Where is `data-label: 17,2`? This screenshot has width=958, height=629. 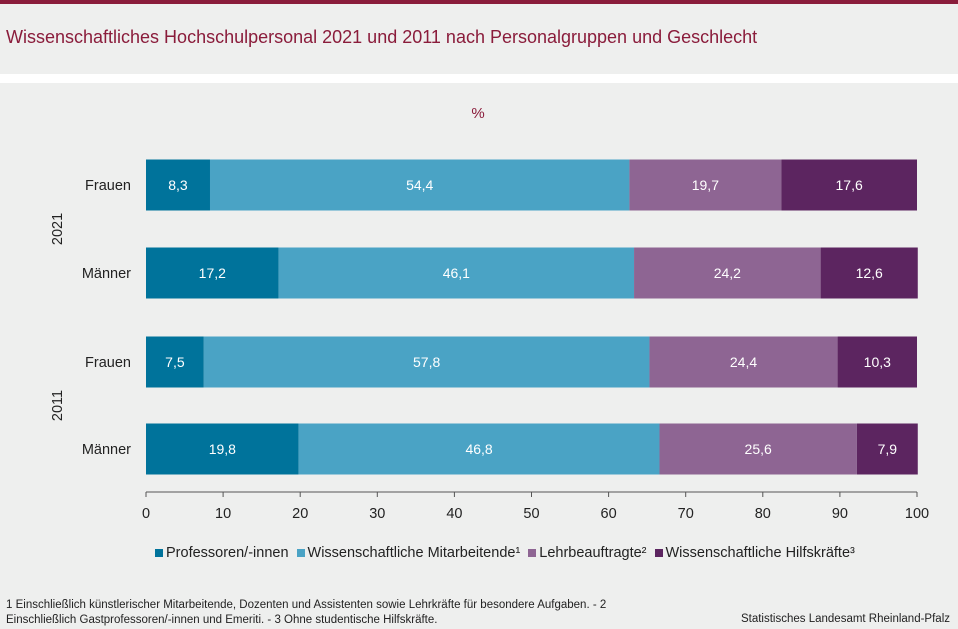
data-label: 17,2 is located at coordinates (212, 273).